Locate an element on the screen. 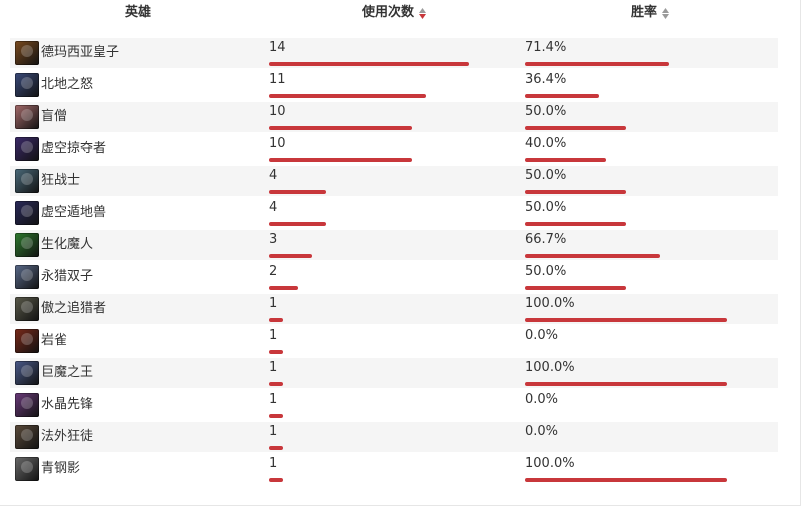  column-header-uses: 使用次数 is located at coordinates (394, 13).